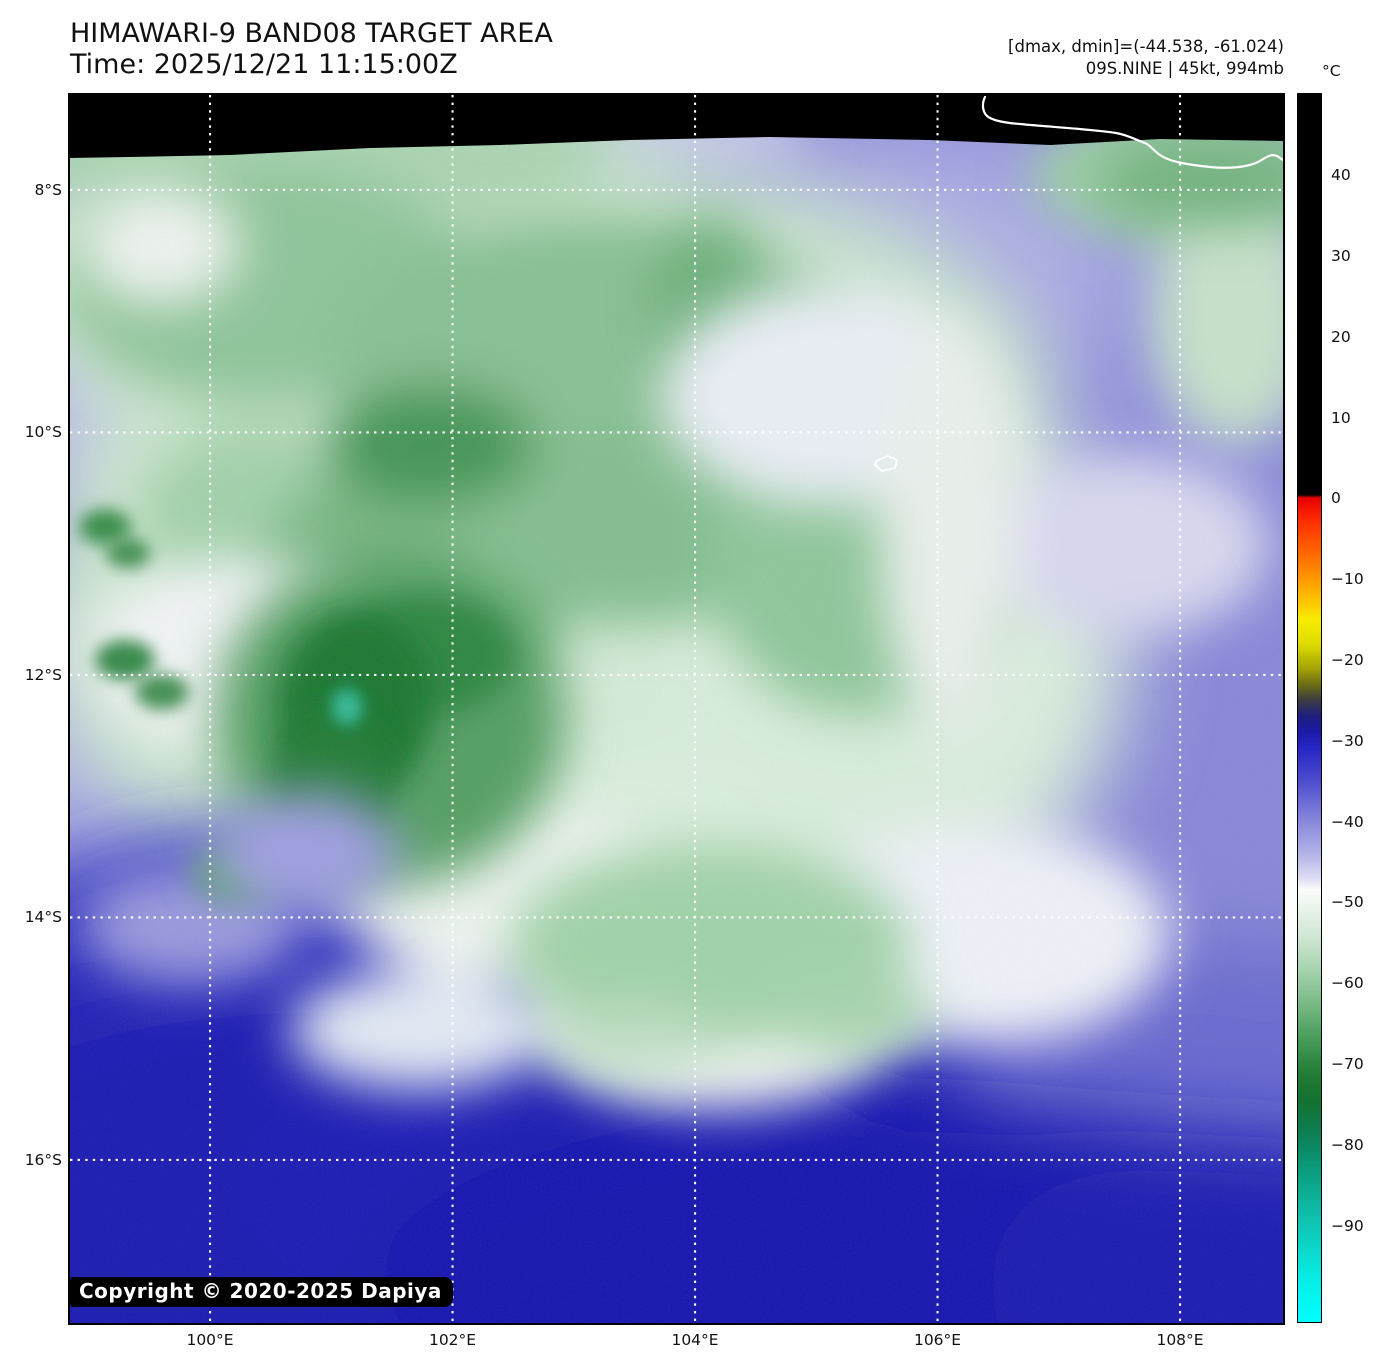 This screenshot has width=1388, height=1359. Describe the element at coordinates (43, 674) in the screenshot. I see `lat-tick-label: 12°S` at that location.